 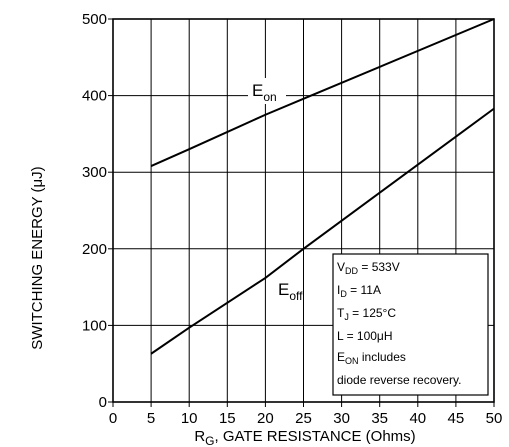 What do you see at coordinates (189, 418) in the screenshot?
I see `x-tick-label: 10` at bounding box center [189, 418].